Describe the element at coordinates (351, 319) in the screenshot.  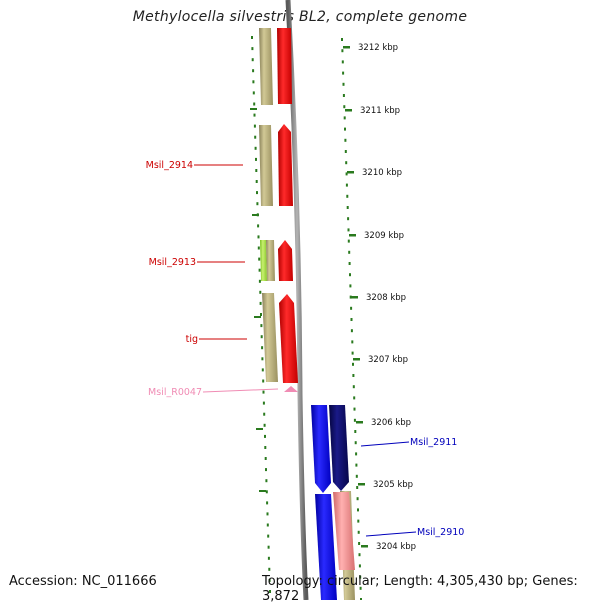
I see `outer-dotted-ring` at that location.